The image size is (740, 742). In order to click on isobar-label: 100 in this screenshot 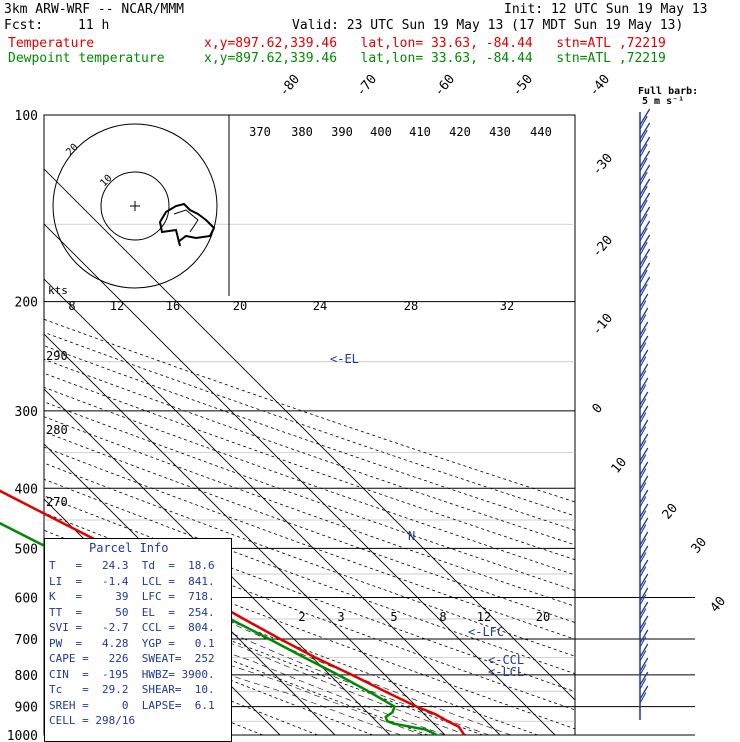, I will do `click(26, 116)`.